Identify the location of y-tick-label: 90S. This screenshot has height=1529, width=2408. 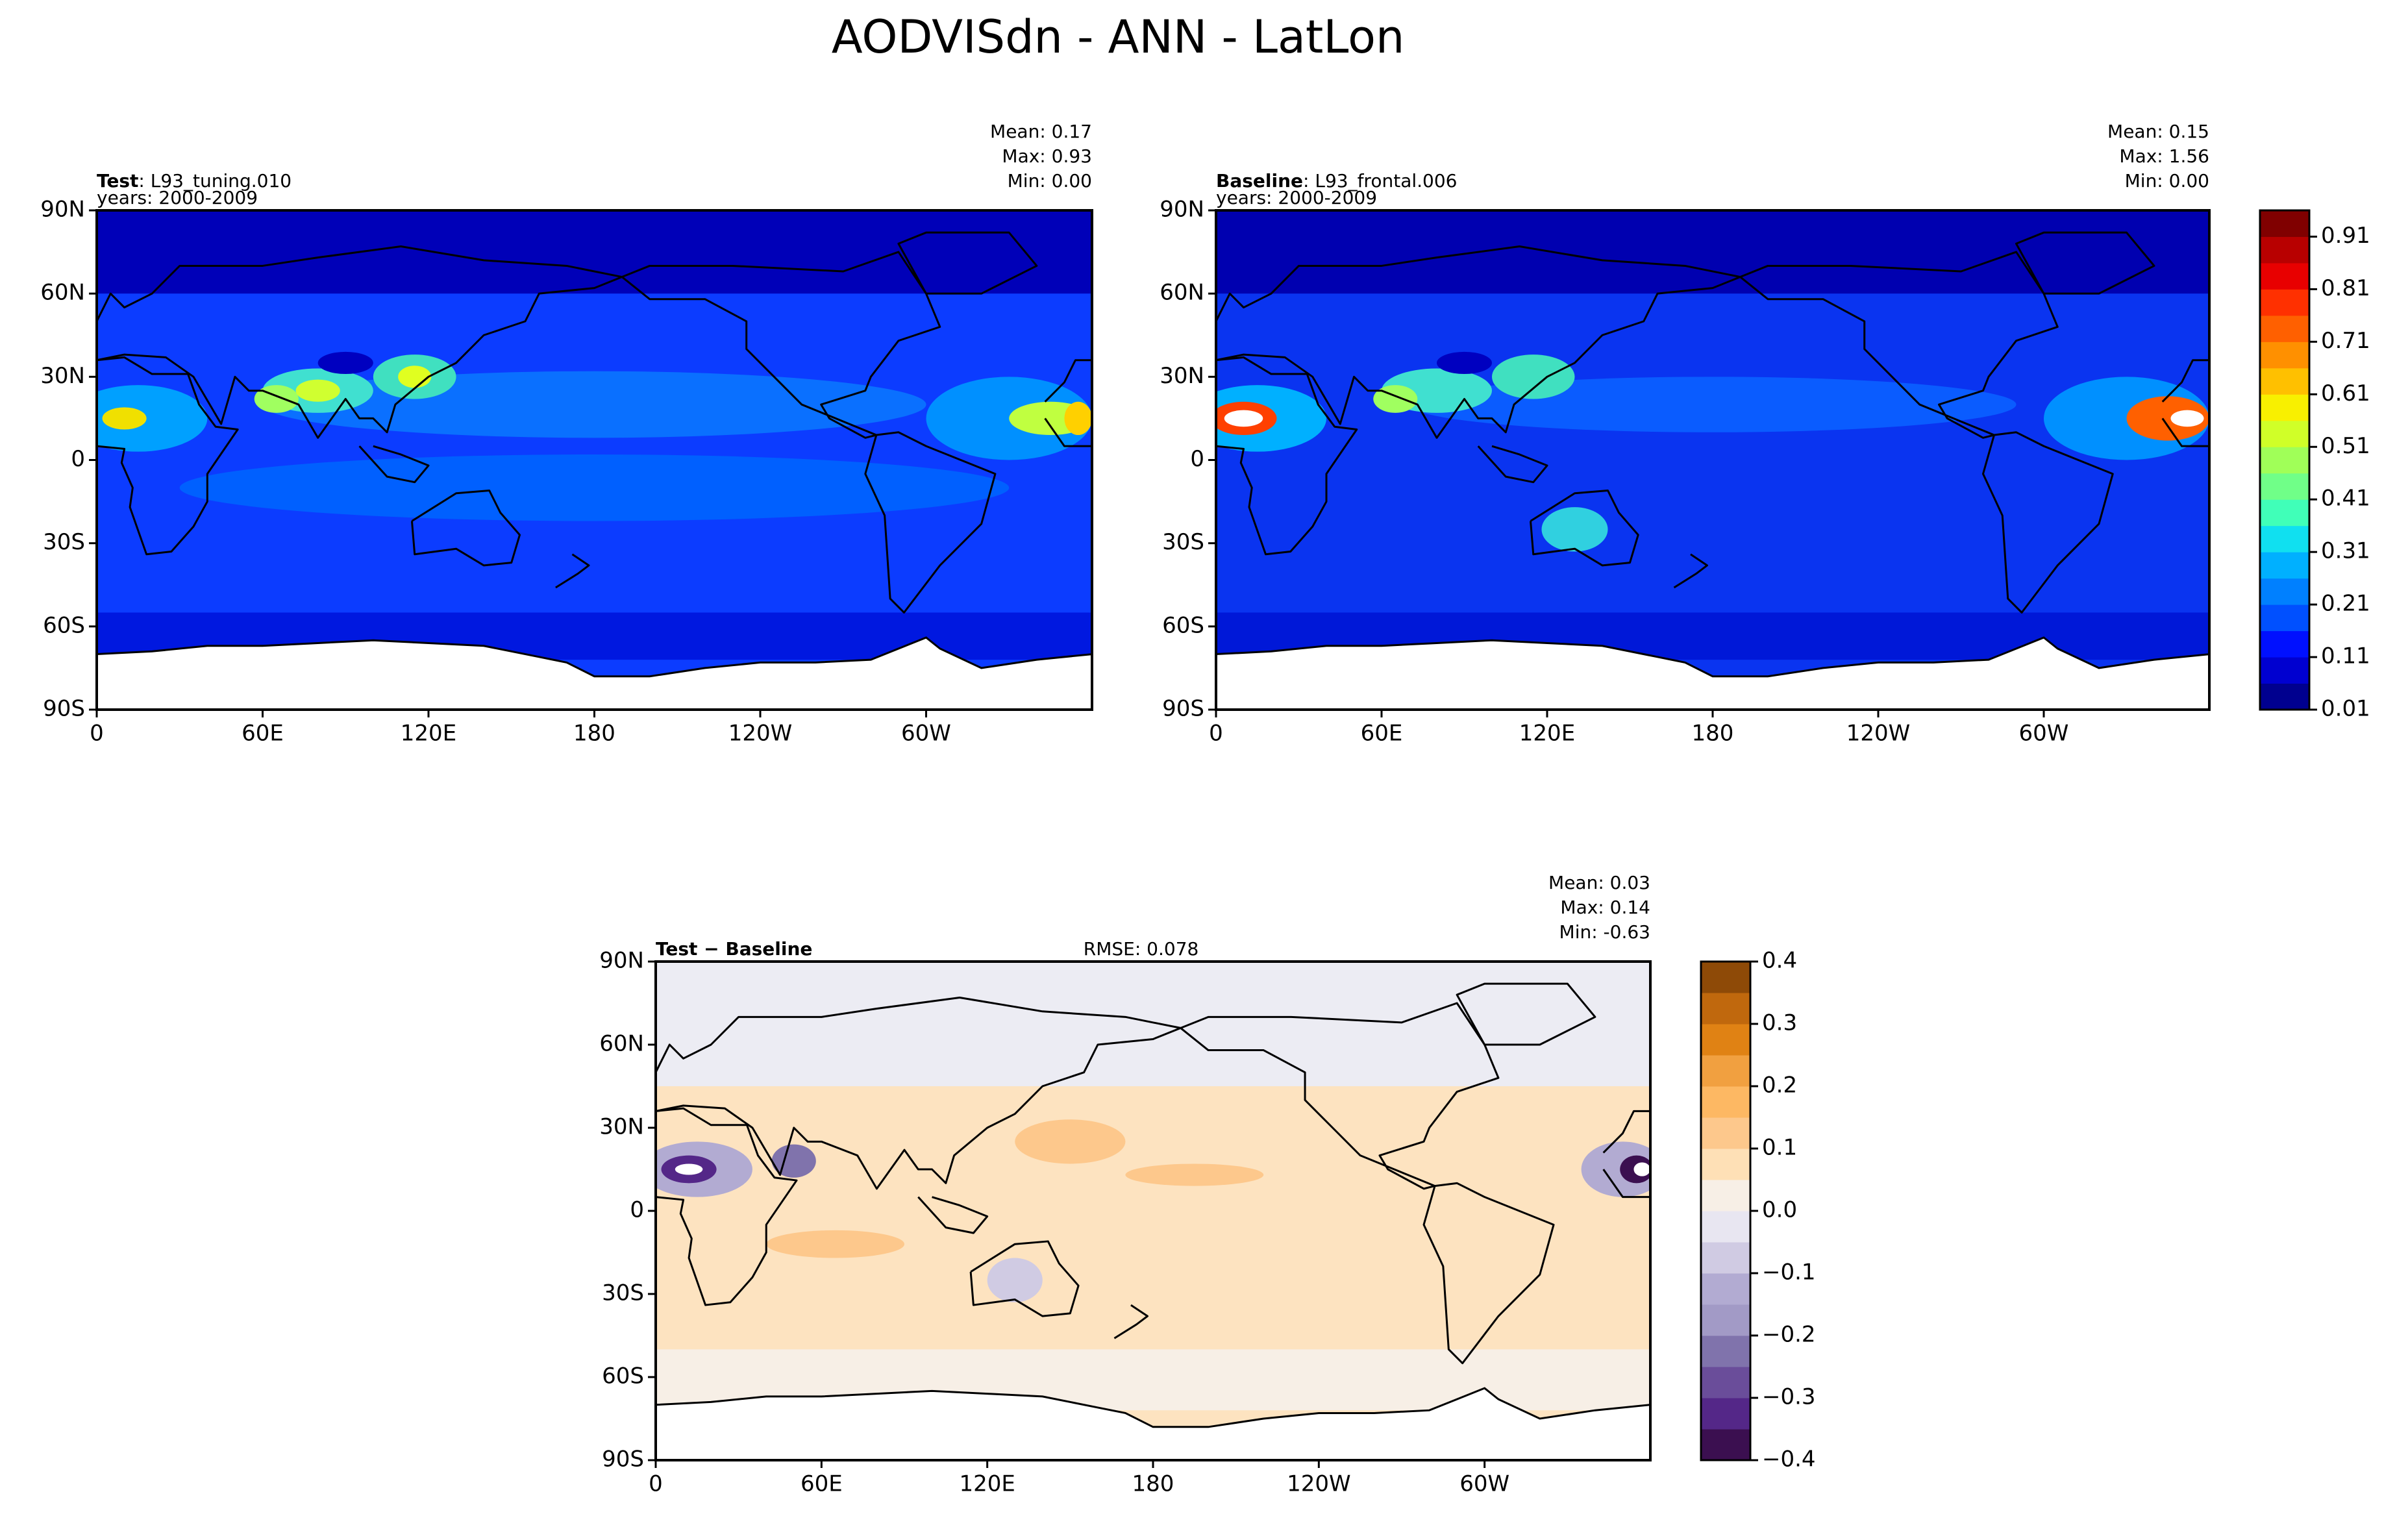
(623, 1460).